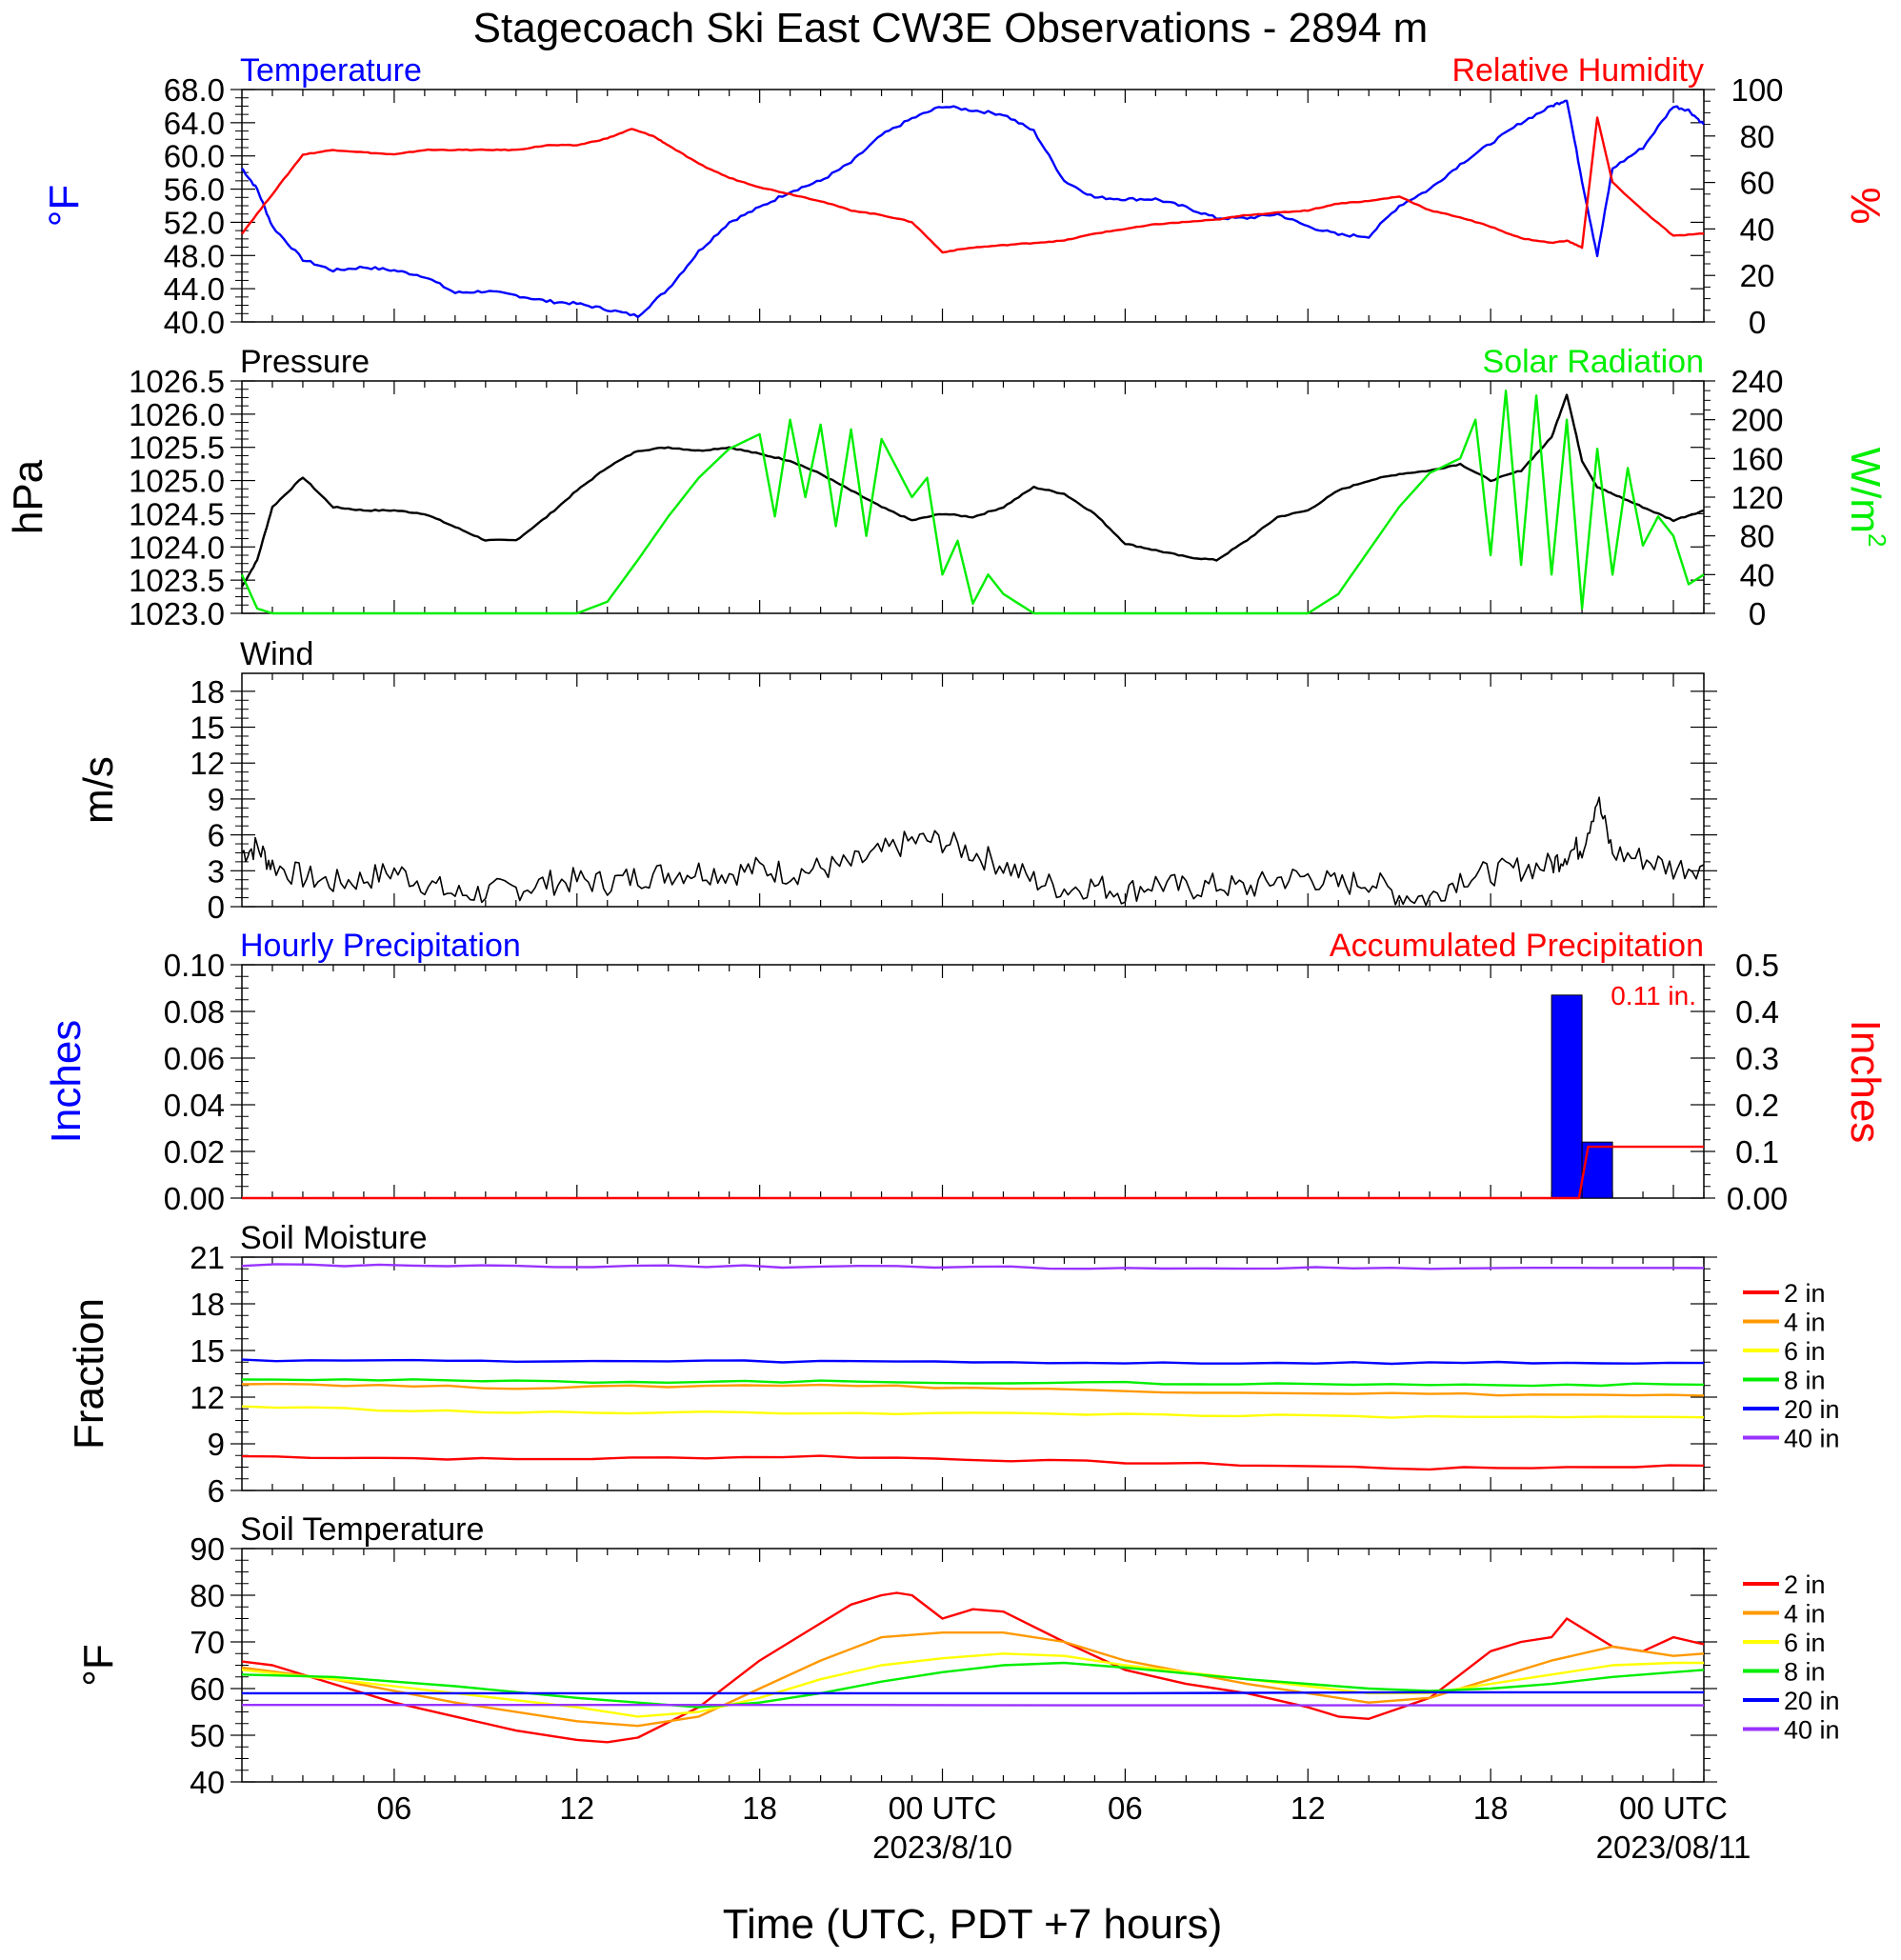  What do you see at coordinates (207, 1549) in the screenshot?
I see `y-tick-label-left: 90` at bounding box center [207, 1549].